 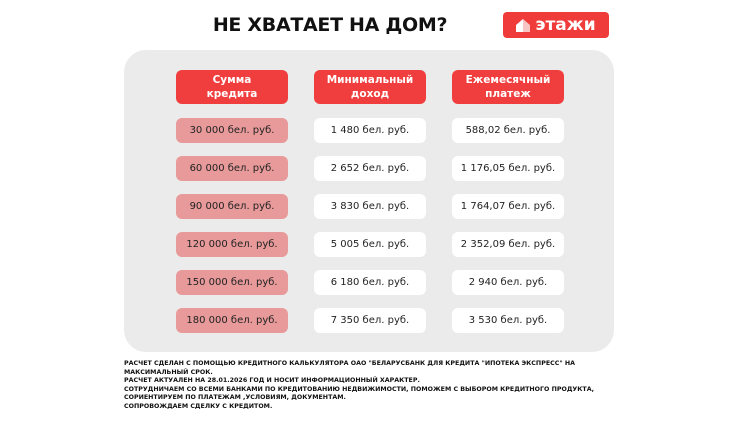 What do you see at coordinates (232, 320) in the screenshot?
I see `table-cell: 180 000 бел. руб.` at bounding box center [232, 320].